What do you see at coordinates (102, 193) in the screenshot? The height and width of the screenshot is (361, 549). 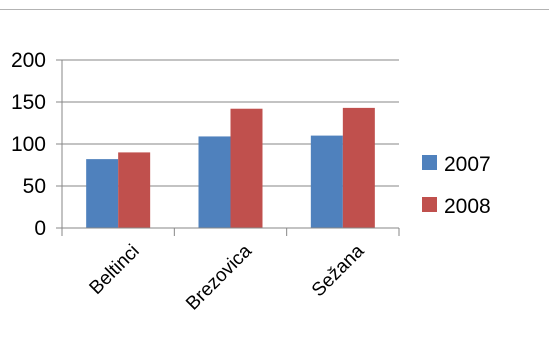 I see `bar-2007-beltinci` at bounding box center [102, 193].